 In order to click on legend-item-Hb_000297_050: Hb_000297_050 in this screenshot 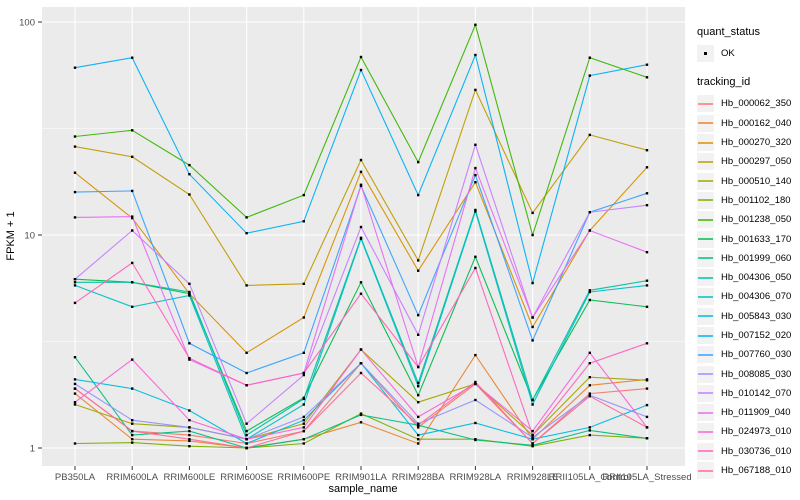, I will do `click(748, 161)`.